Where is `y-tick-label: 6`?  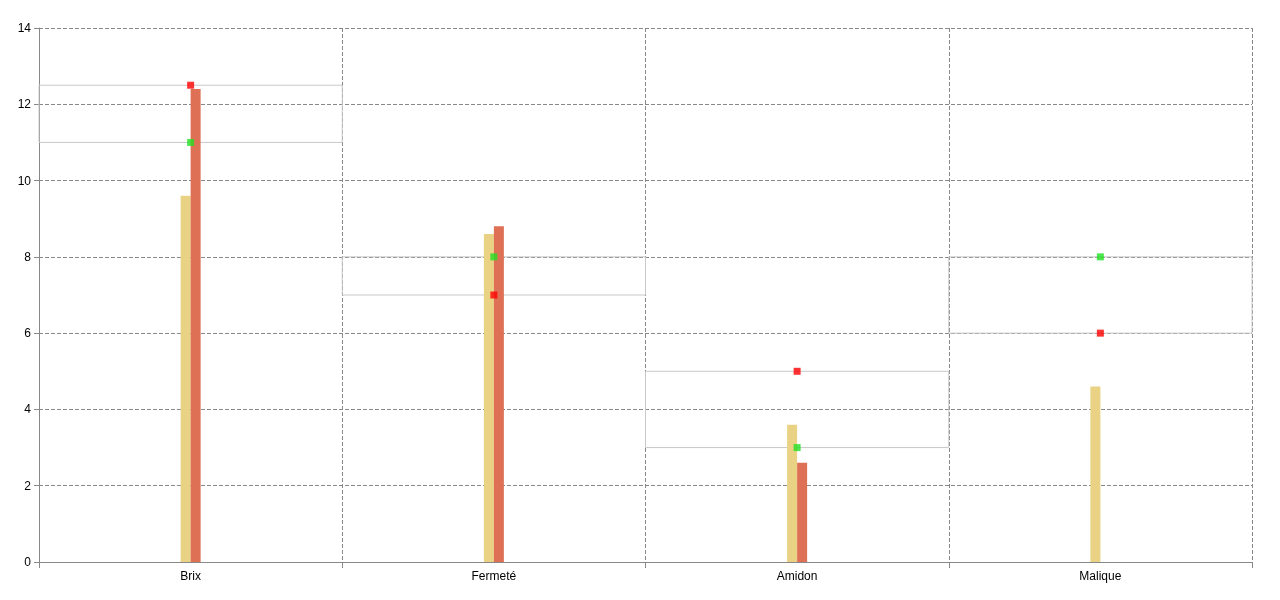
y-tick-label: 6 is located at coordinates (28, 333).